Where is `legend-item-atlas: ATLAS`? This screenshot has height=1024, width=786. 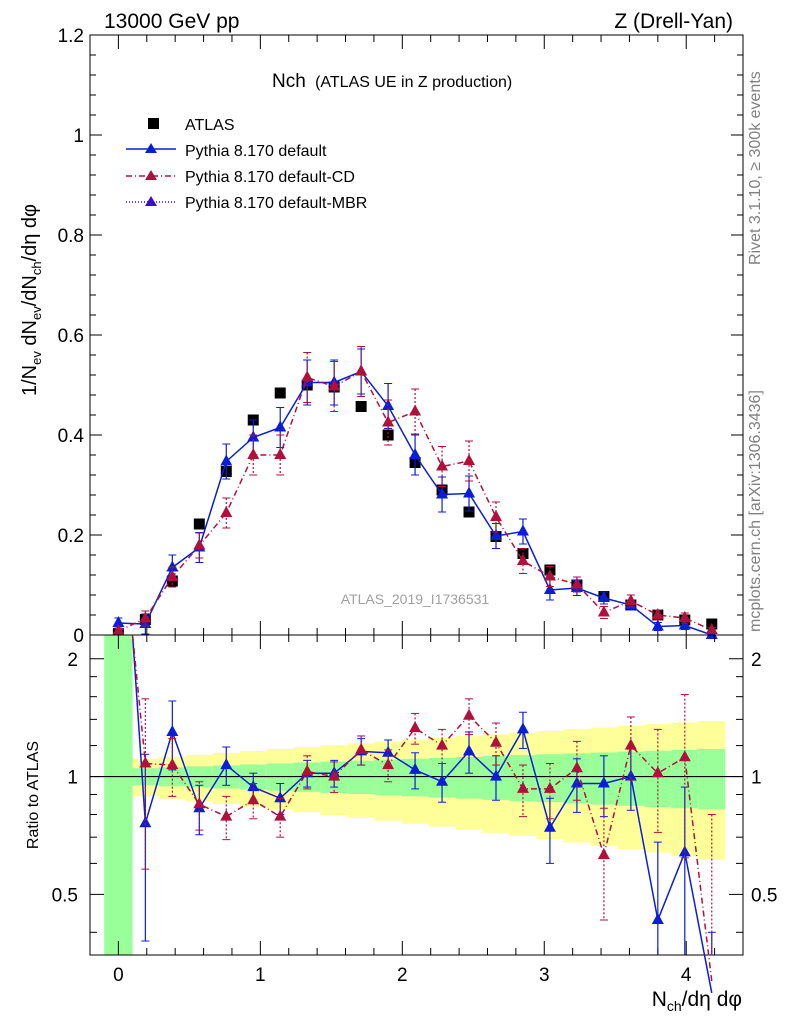
legend-item-atlas: ATLAS is located at coordinates (191, 125).